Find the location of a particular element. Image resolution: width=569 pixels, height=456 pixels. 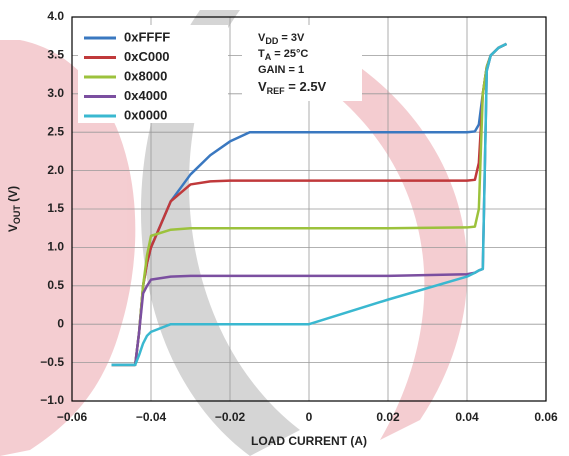

y-tick-label: 1.0 is located at coordinates (55, 247).